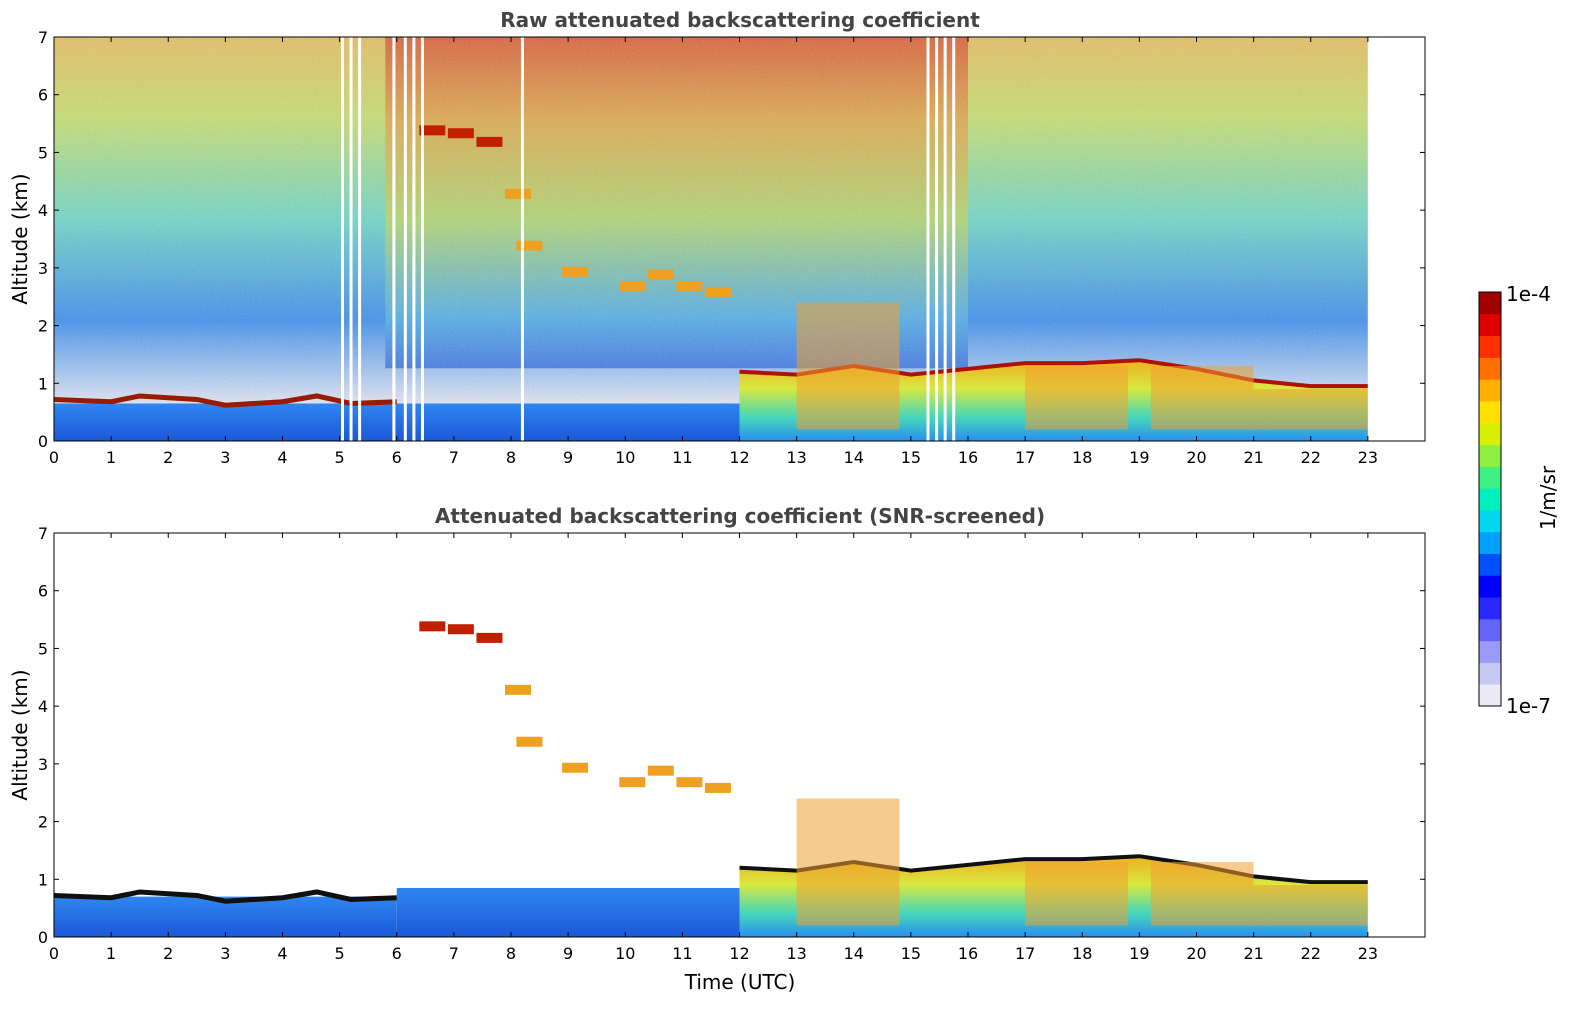 Image resolution: width=1595 pixels, height=1024 pixels. What do you see at coordinates (568, 953) in the screenshot?
I see `x-tick-label: 9` at bounding box center [568, 953].